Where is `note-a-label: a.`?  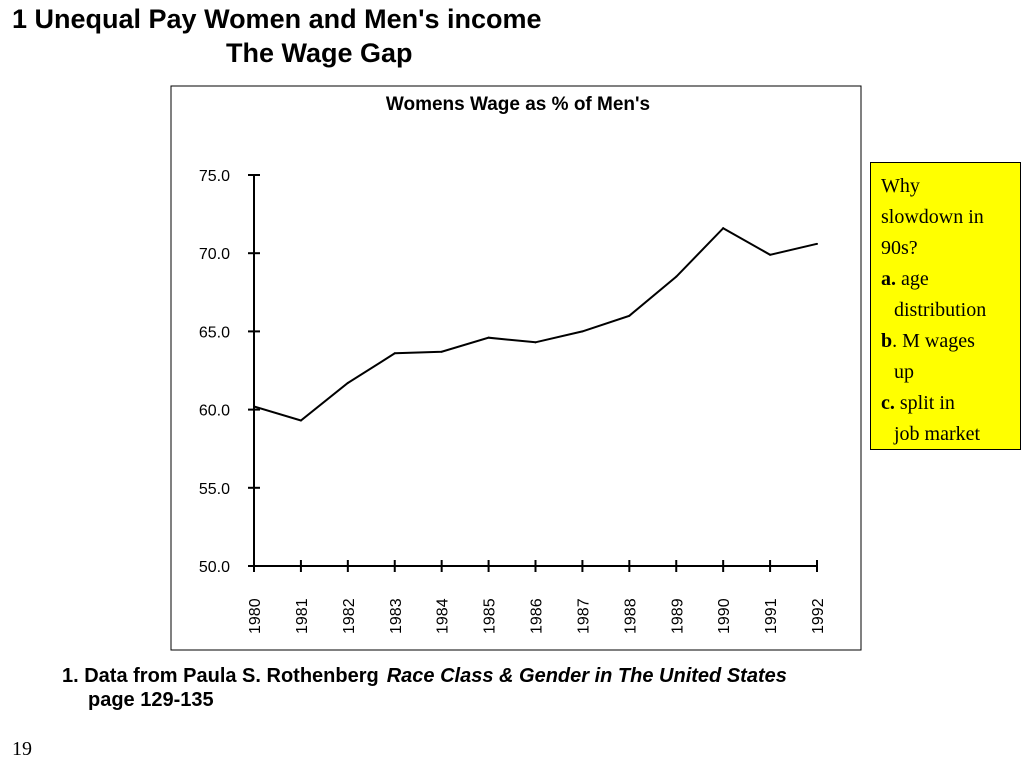 note-a-label: a. is located at coordinates (888, 279).